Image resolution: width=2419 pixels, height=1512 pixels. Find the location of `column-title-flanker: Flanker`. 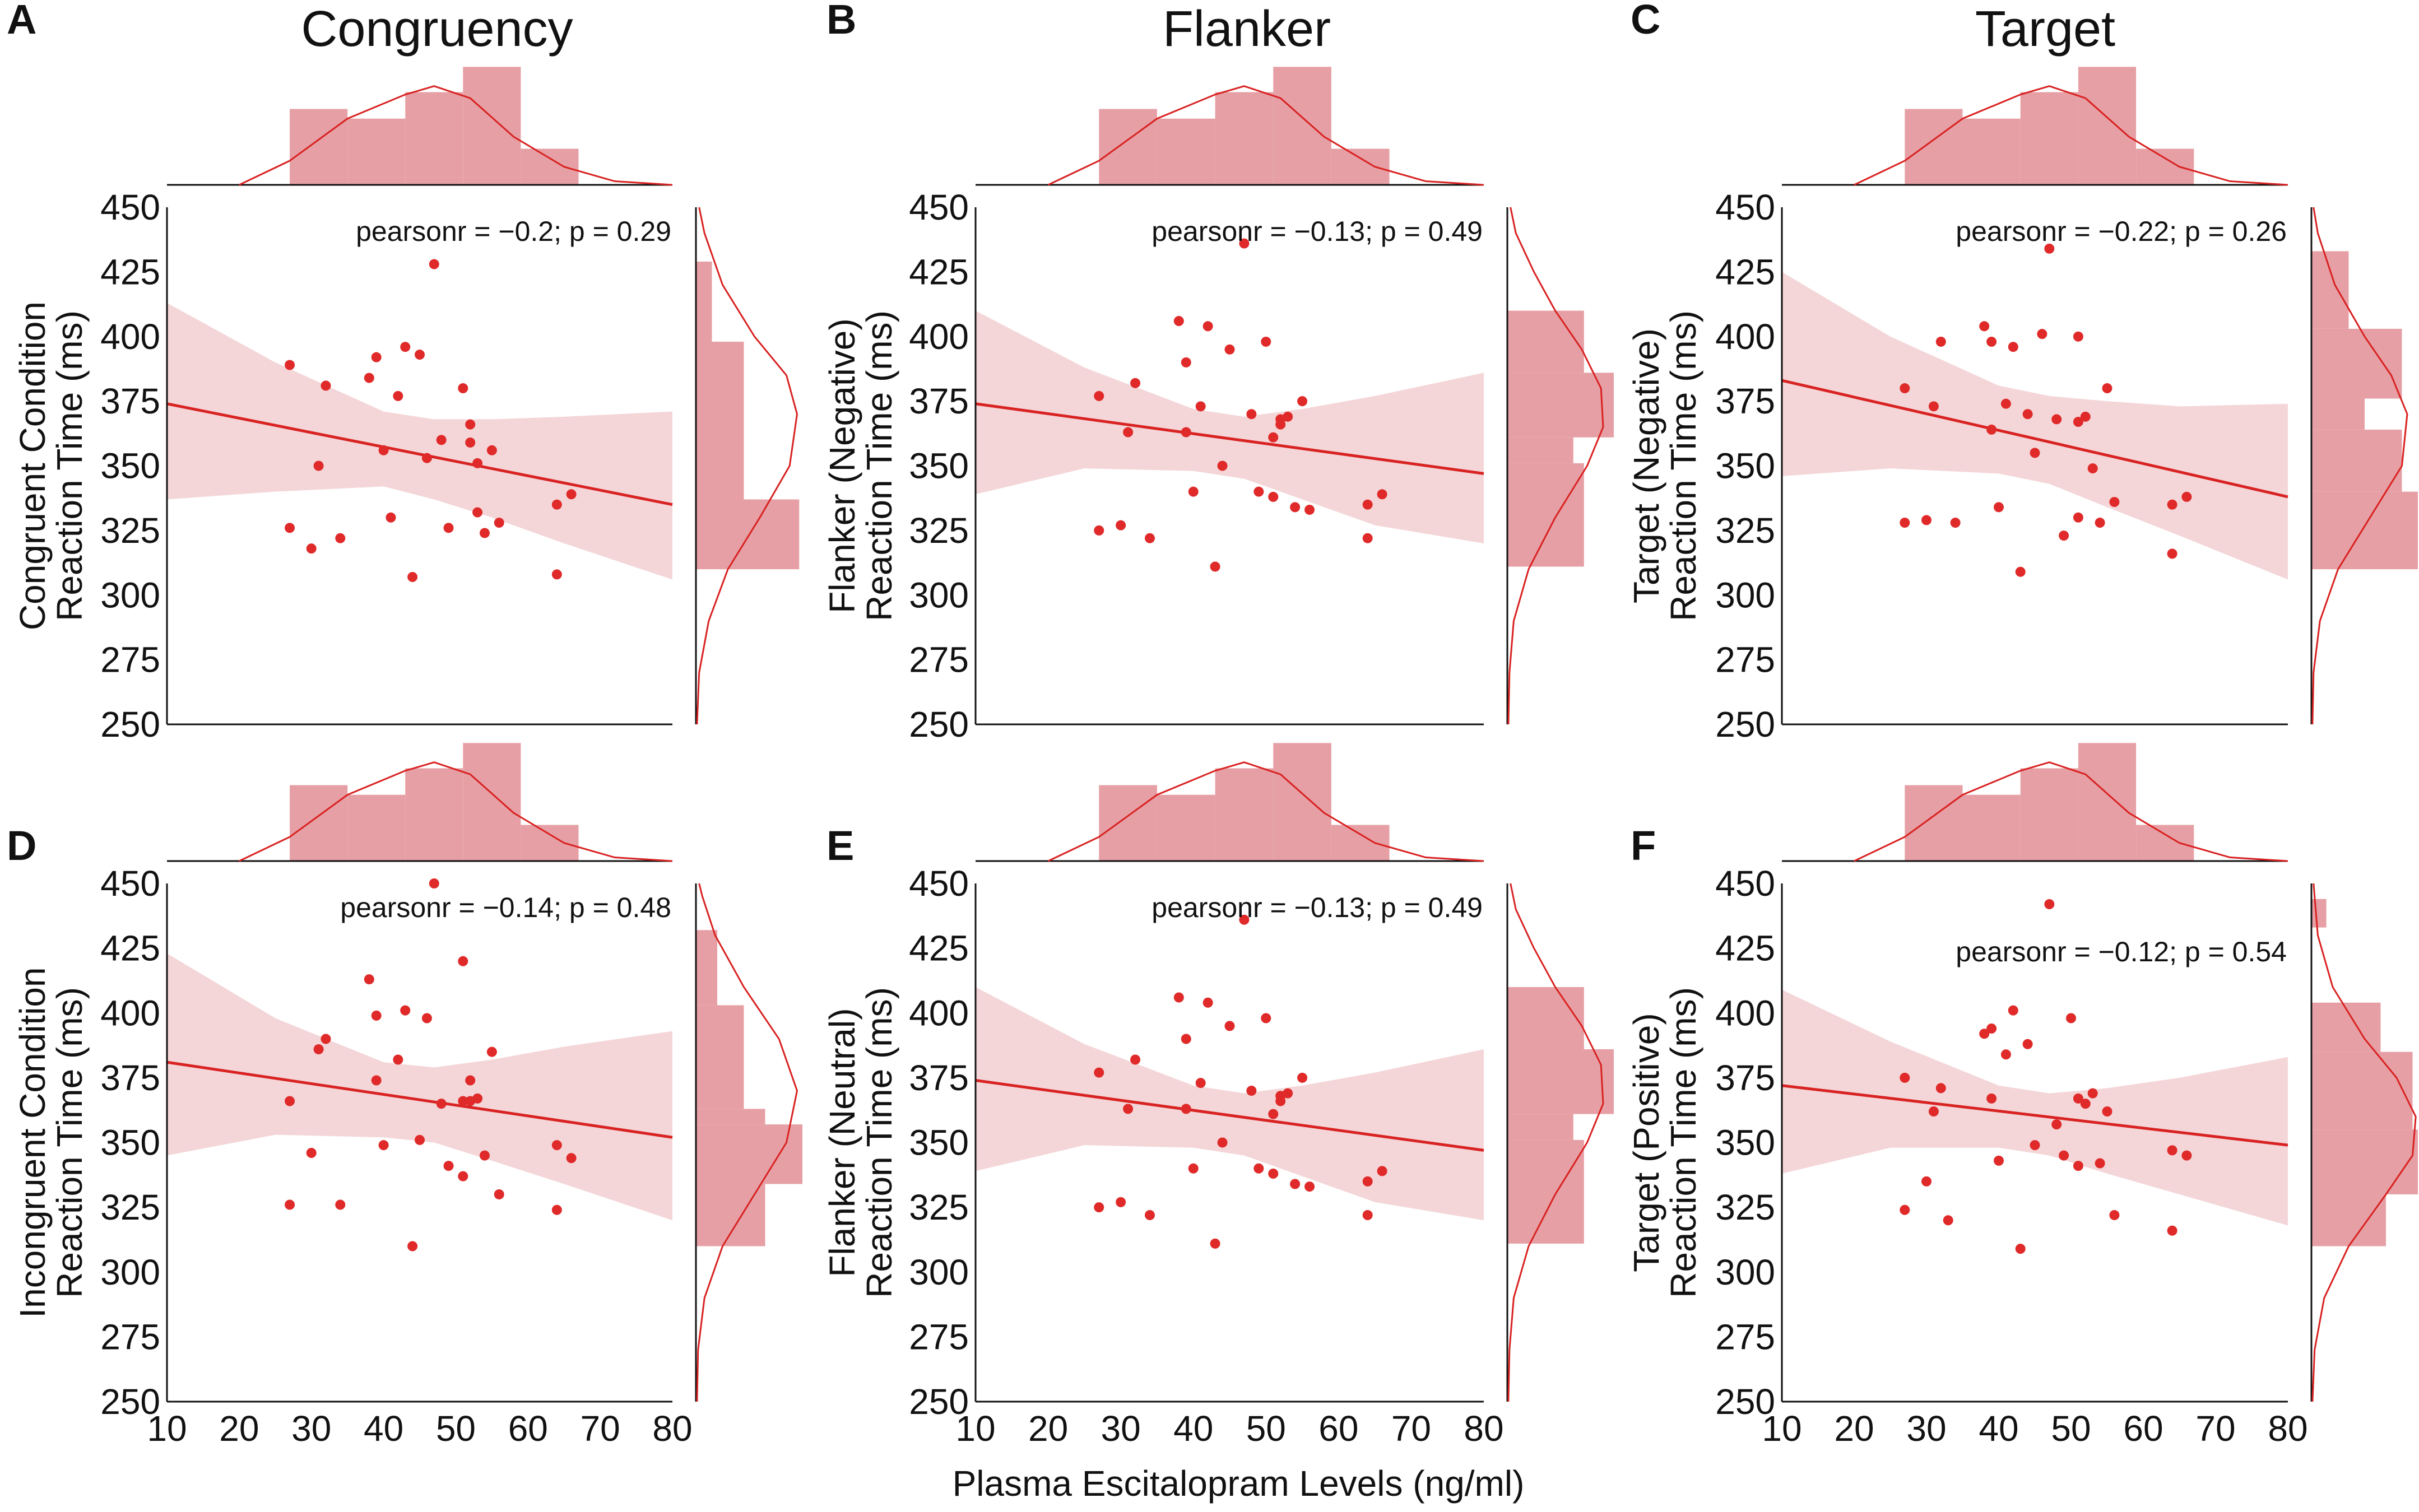

column-title-flanker: Flanker is located at coordinates (1247, 29).